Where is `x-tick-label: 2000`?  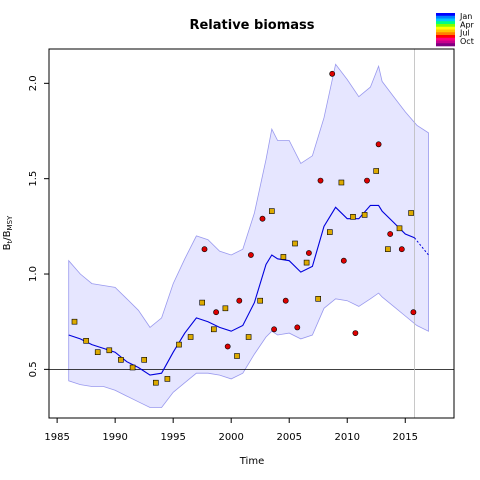
x-tick-label: 2000 is located at coordinates (230, 437).